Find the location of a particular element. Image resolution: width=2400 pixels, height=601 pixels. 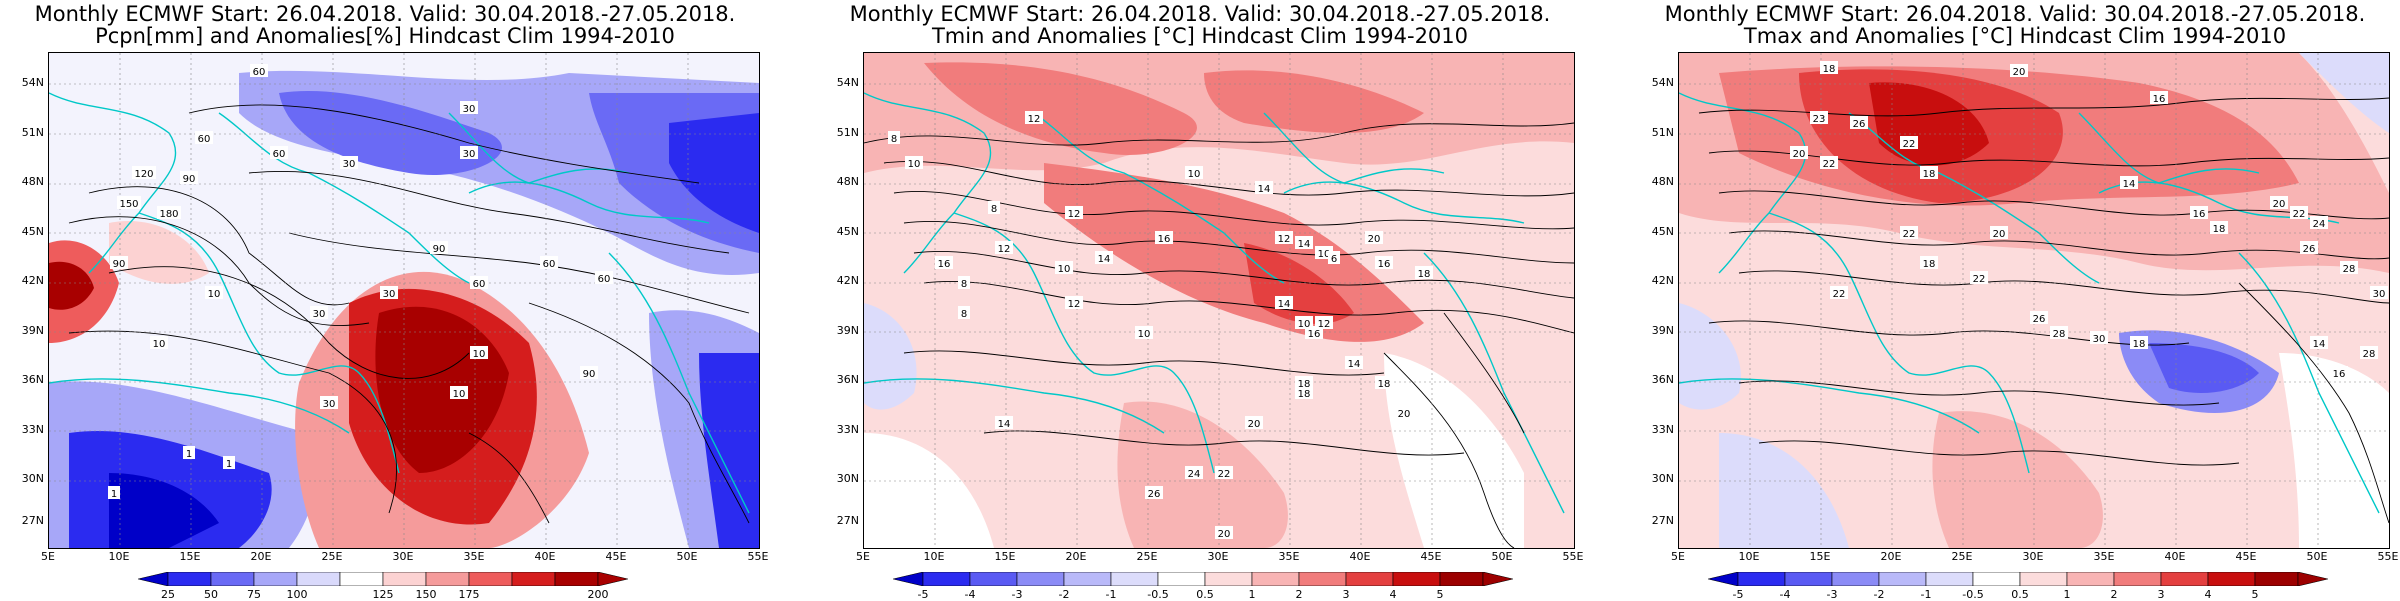

contour-label: 30 is located at coordinates (2379, 293).